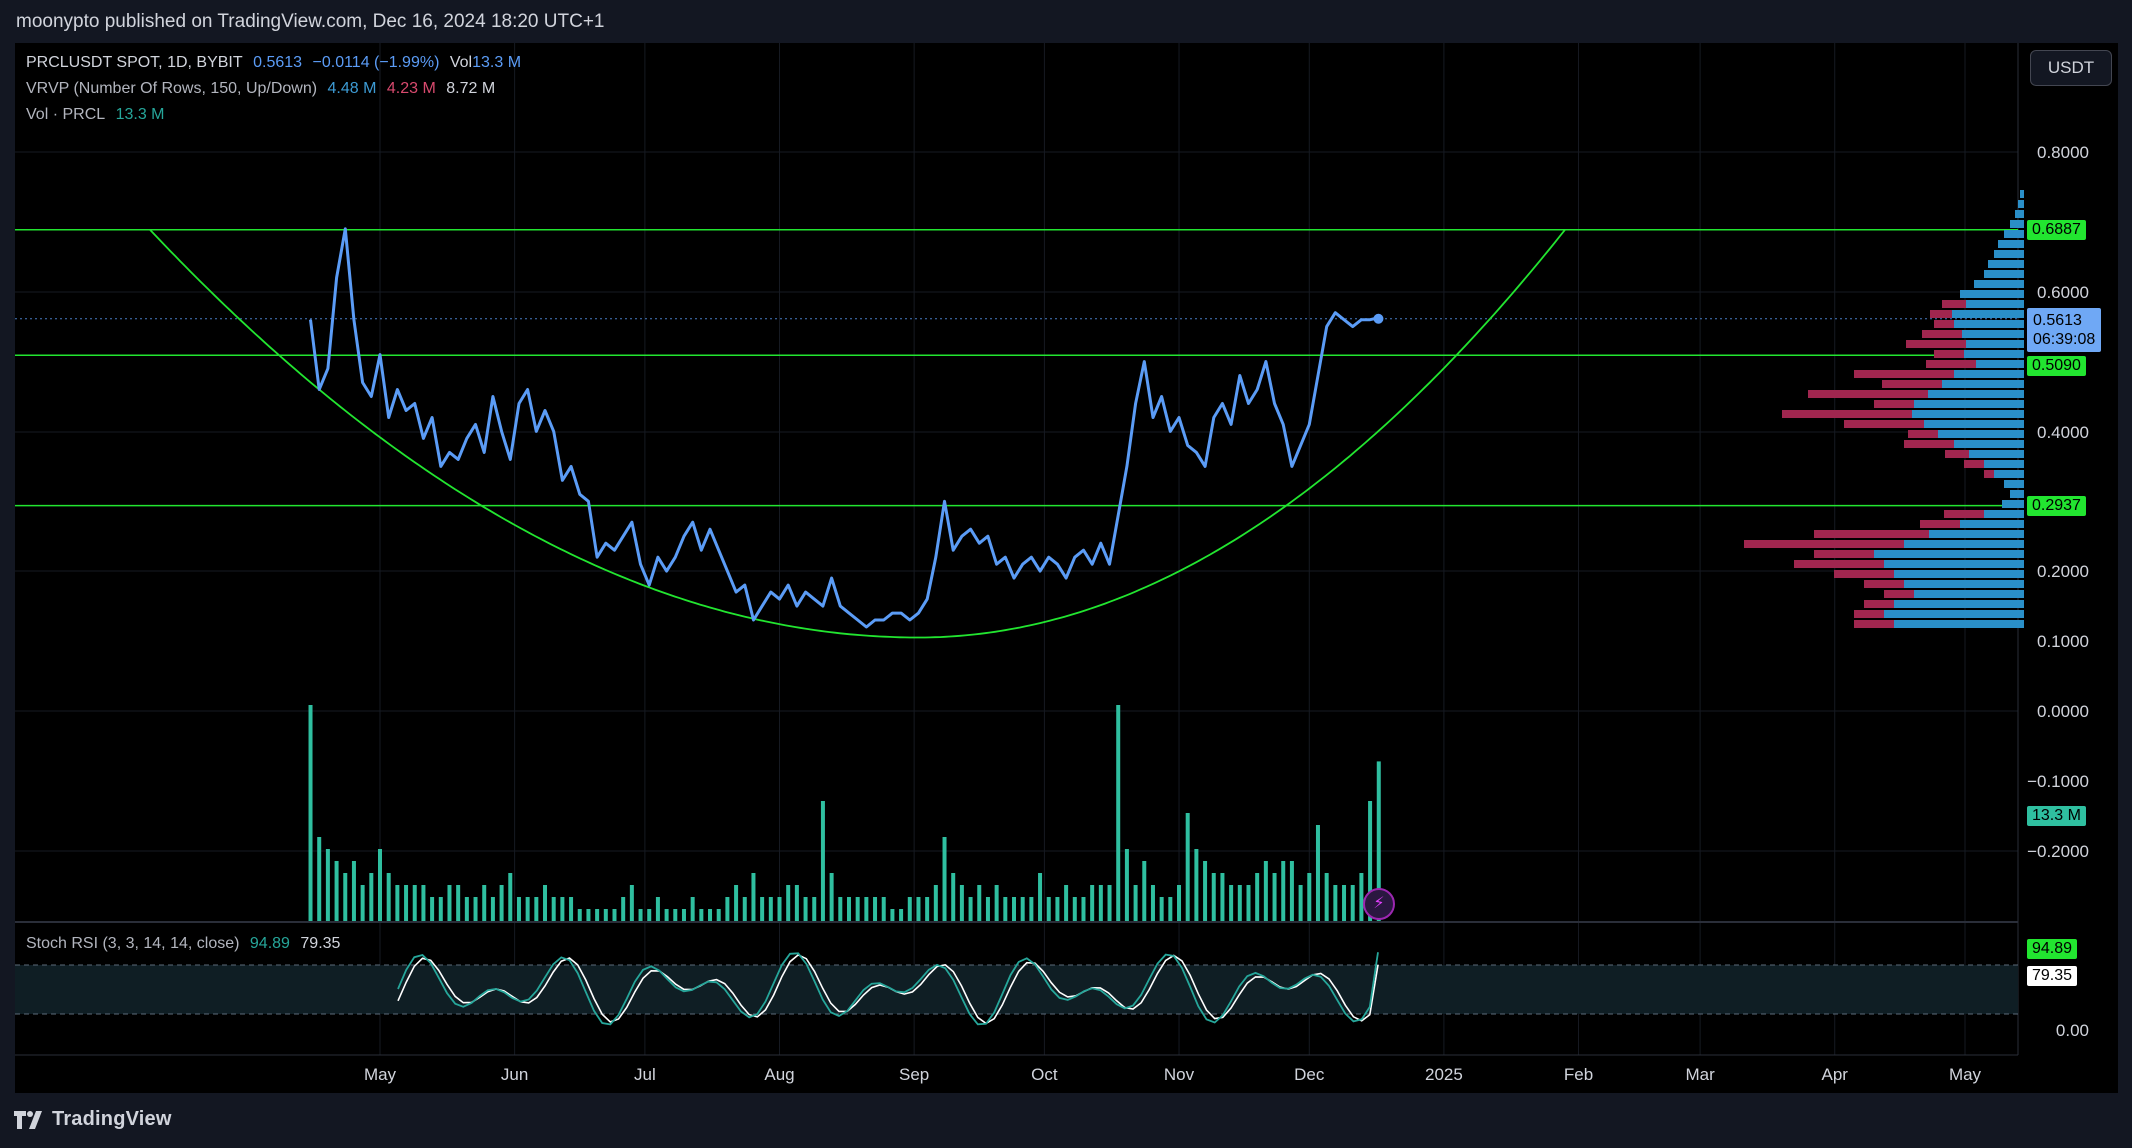 The image size is (2132, 1148). I want to click on volume-price-tag: 13.3 M, so click(2056, 816).